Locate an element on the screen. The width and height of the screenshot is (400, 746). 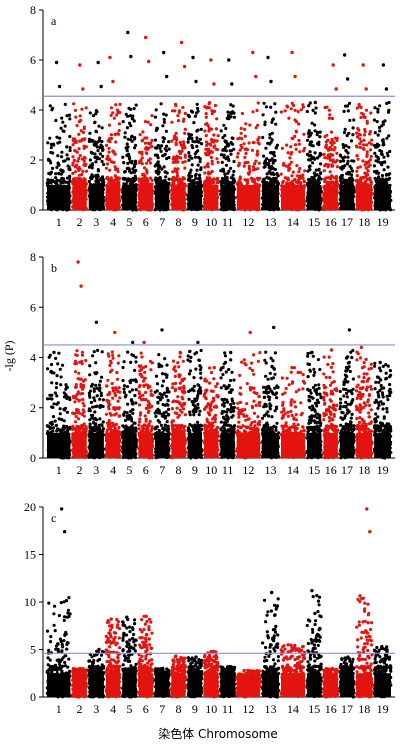
x-tick-label: 13 is located at coordinates (271, 470).